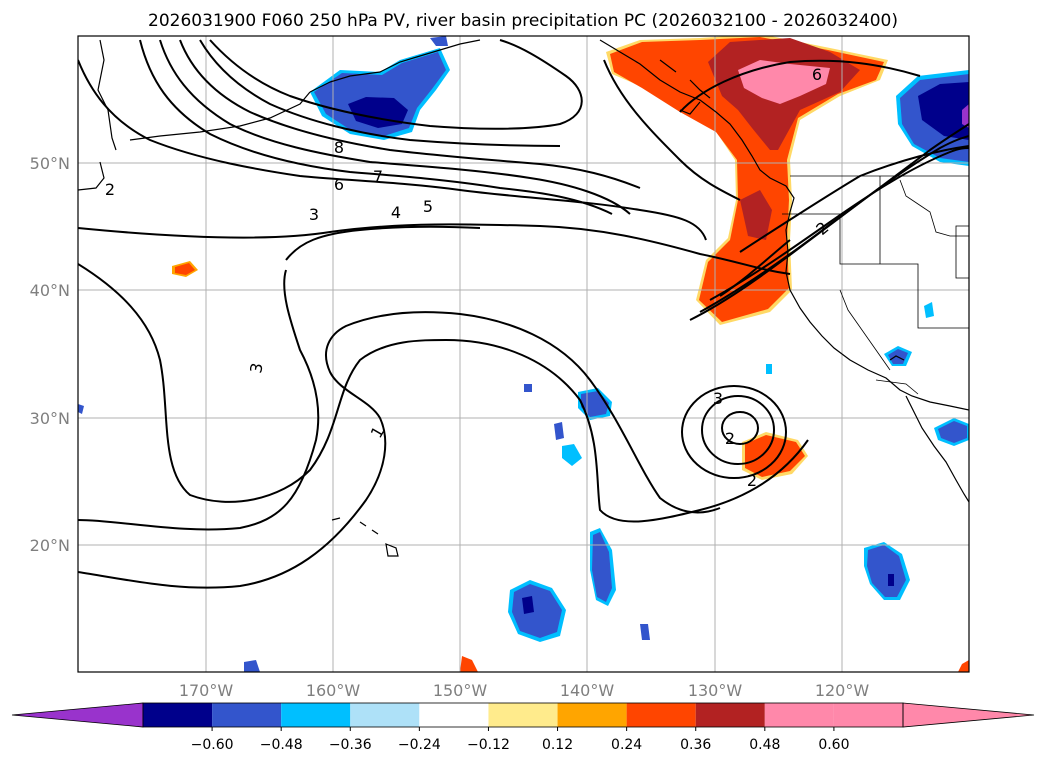 The image size is (1047, 765). I want to click on colorbar-tick-label: 0.48, so click(764, 745).